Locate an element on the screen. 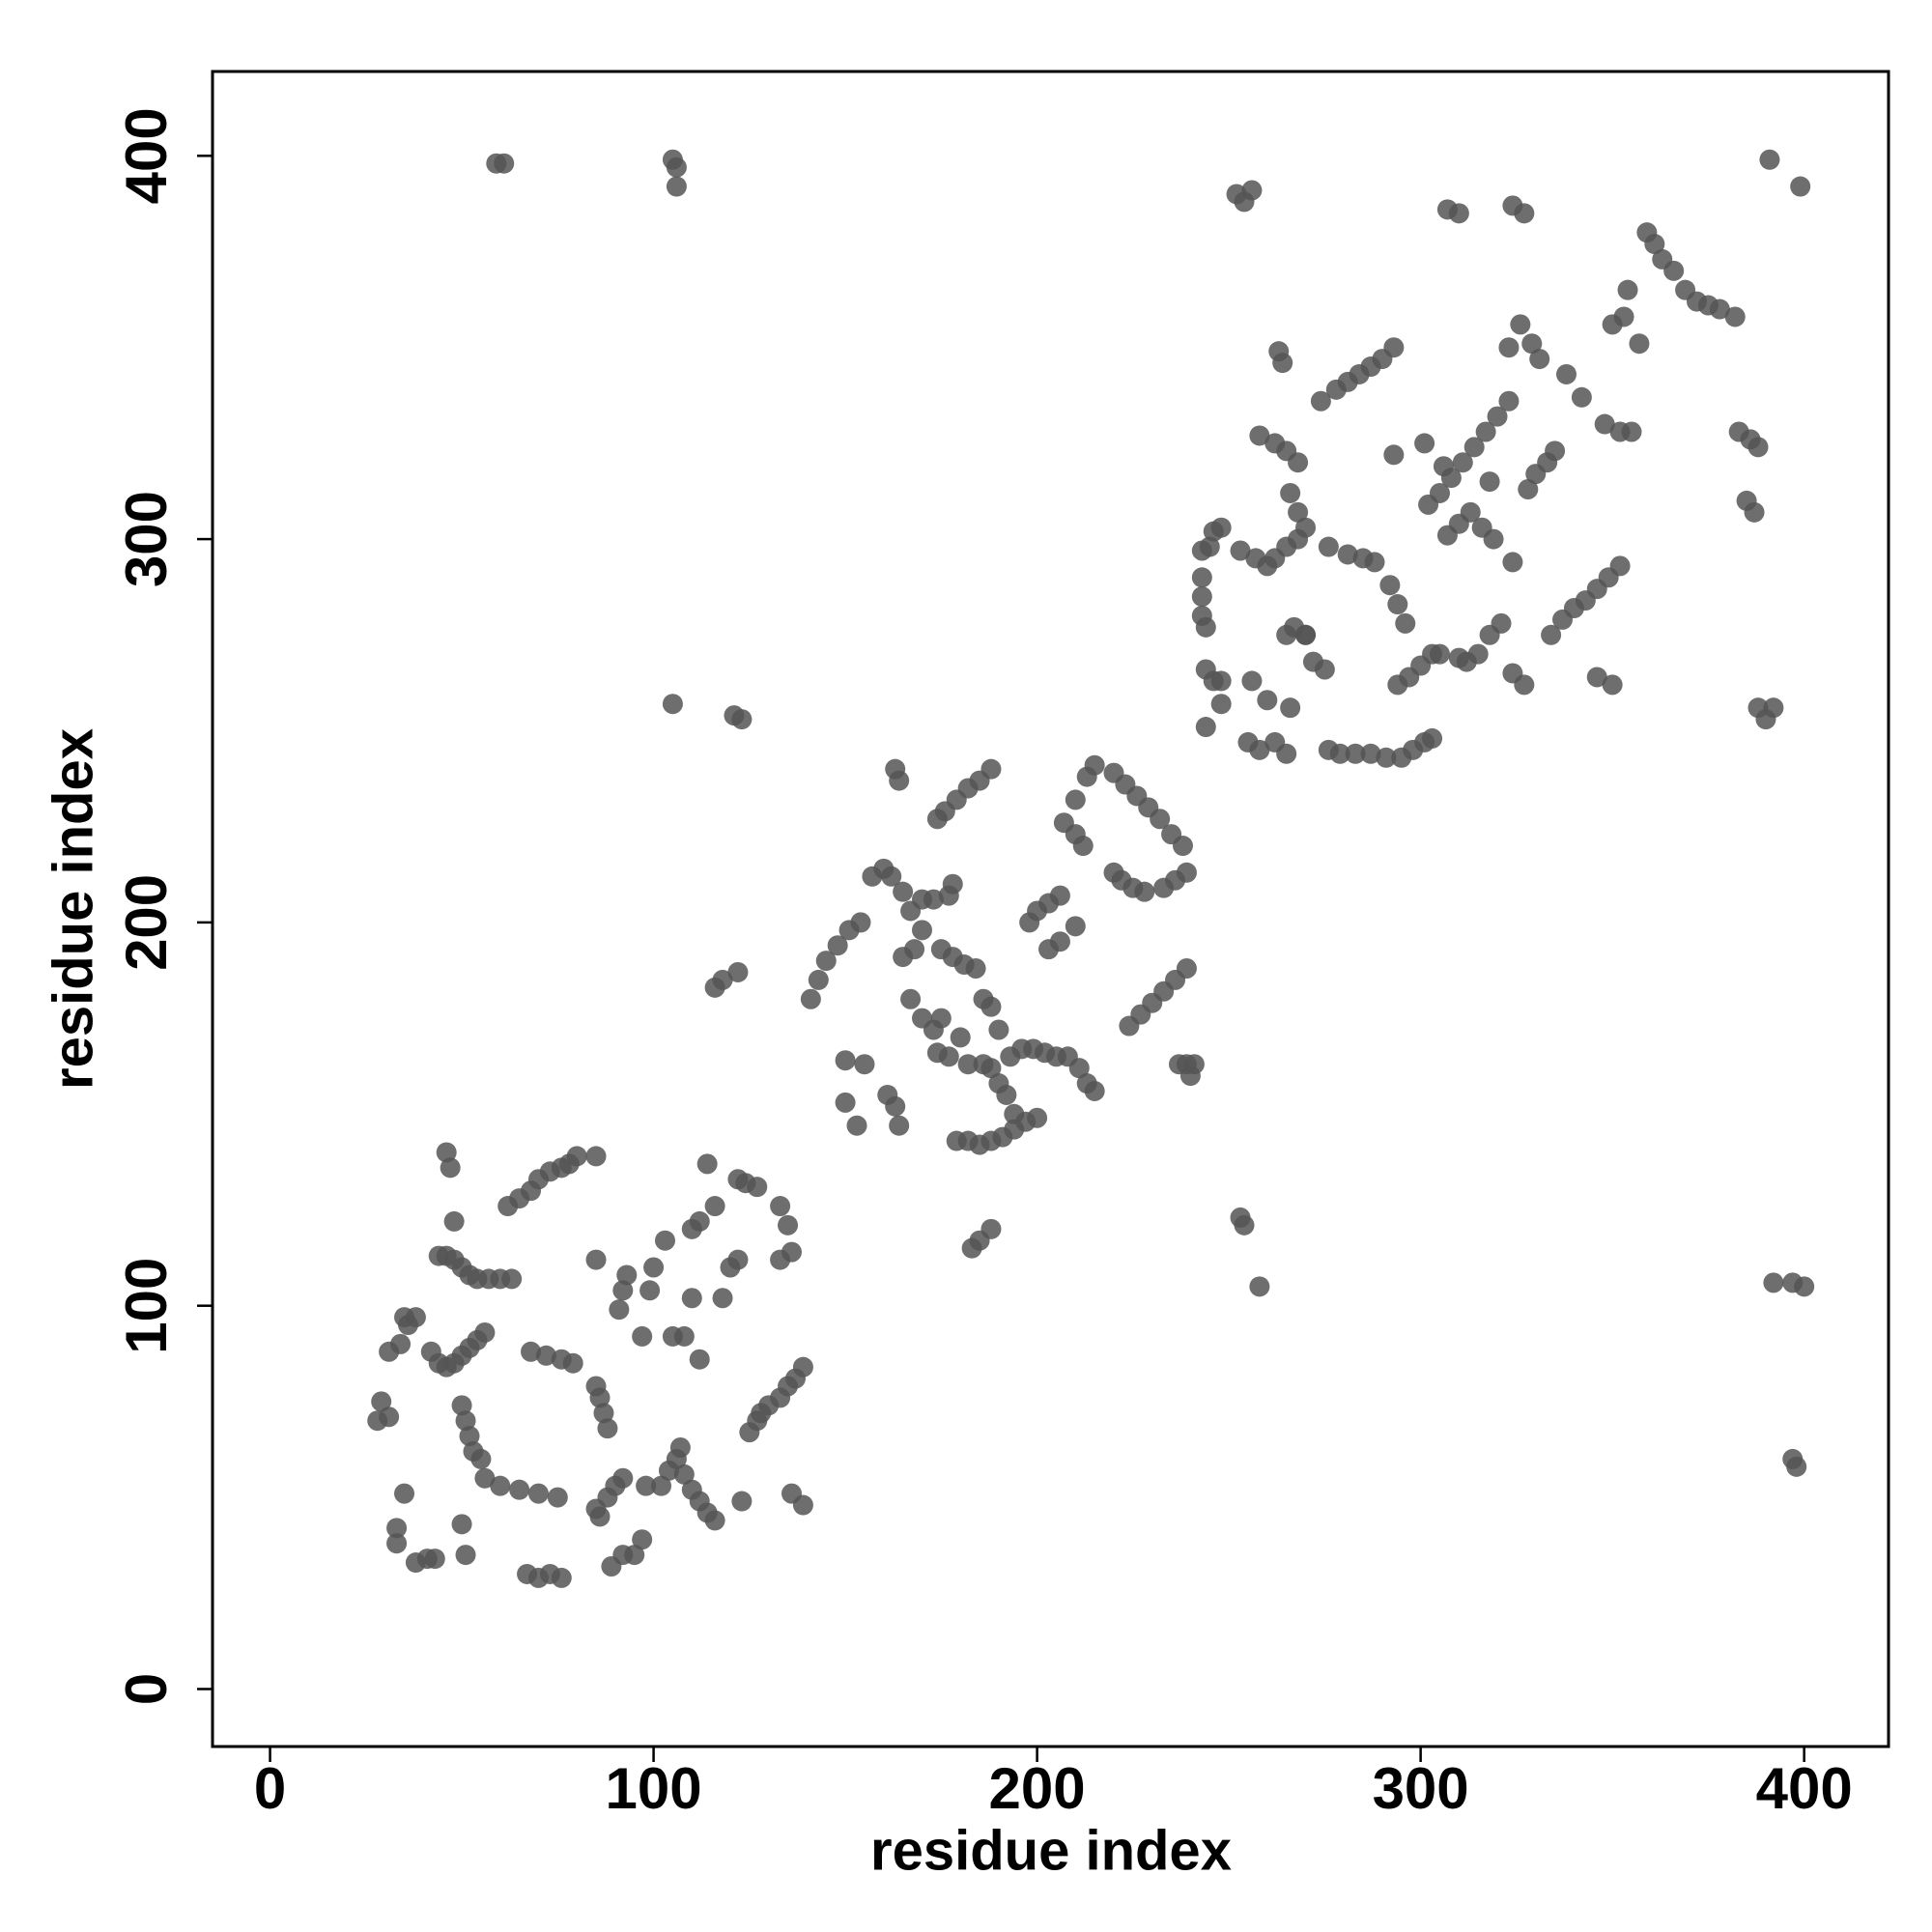  x-tick-label: 100 is located at coordinates (654, 1788).